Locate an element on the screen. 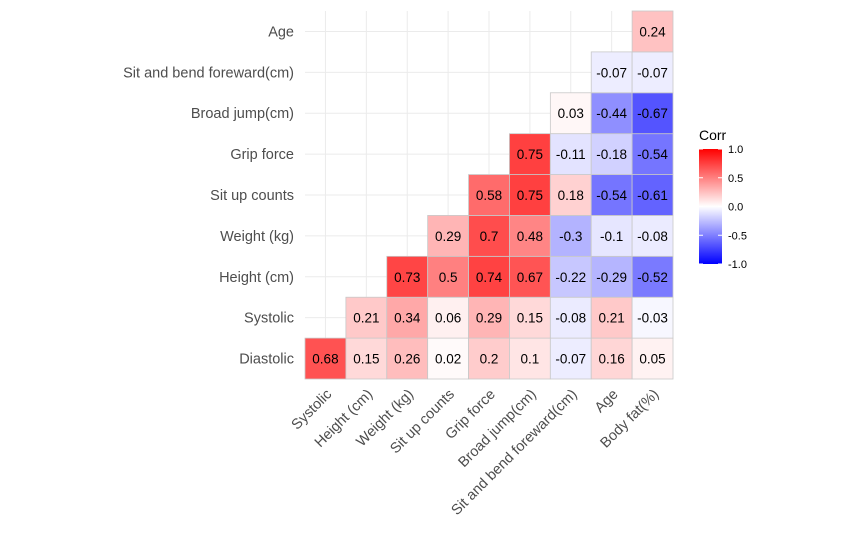 This screenshot has width=868, height=538. y-tick-label: Systolic is located at coordinates (269, 319).